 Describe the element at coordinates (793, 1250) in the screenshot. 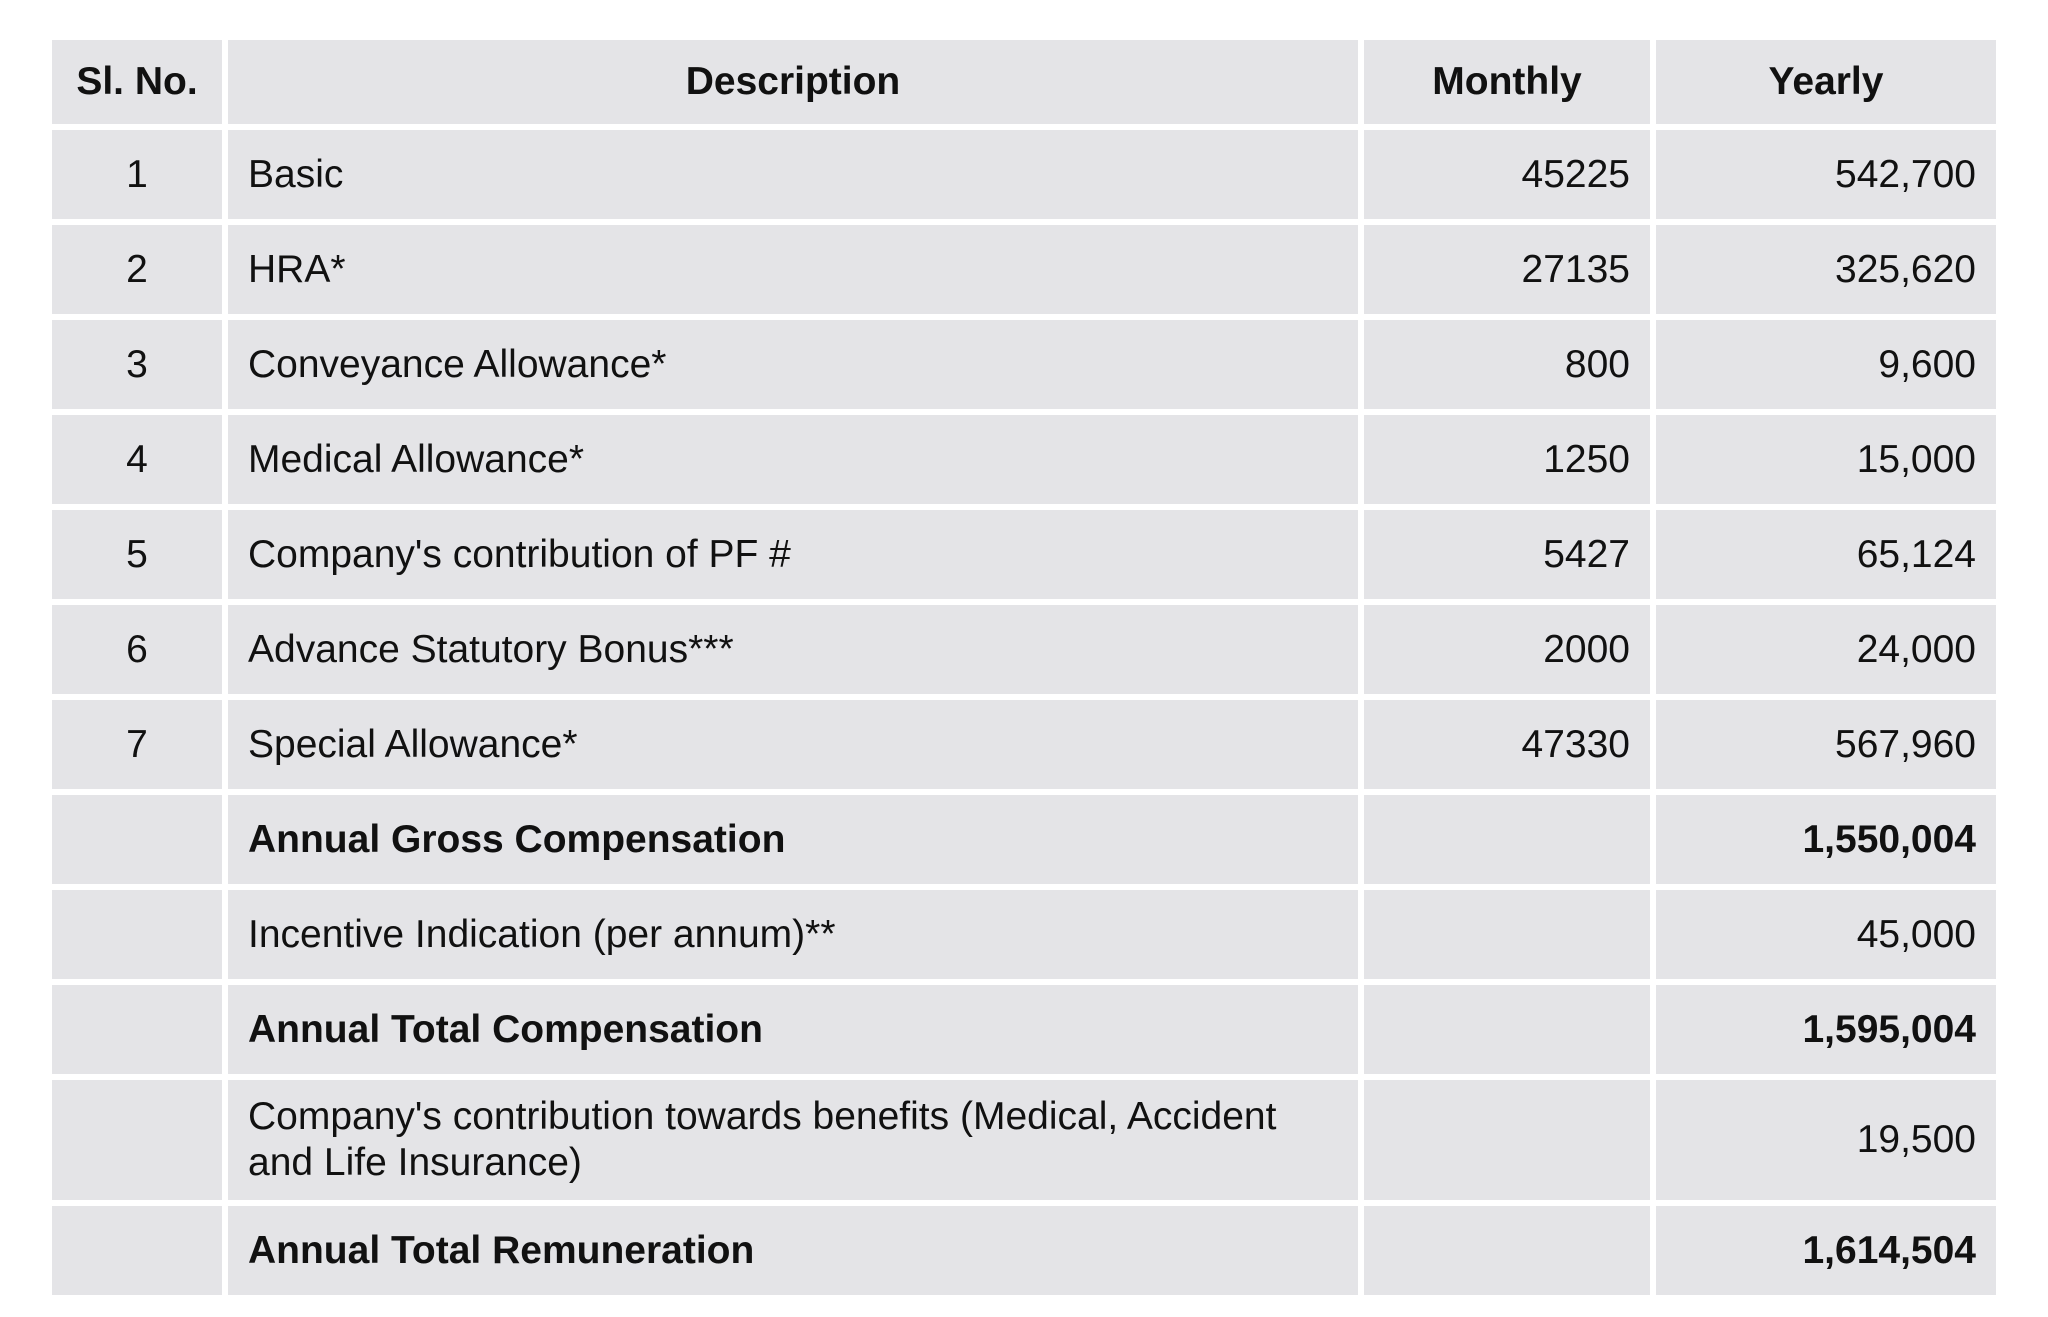

I see `cell-description: Annual Total Remuneration` at that location.